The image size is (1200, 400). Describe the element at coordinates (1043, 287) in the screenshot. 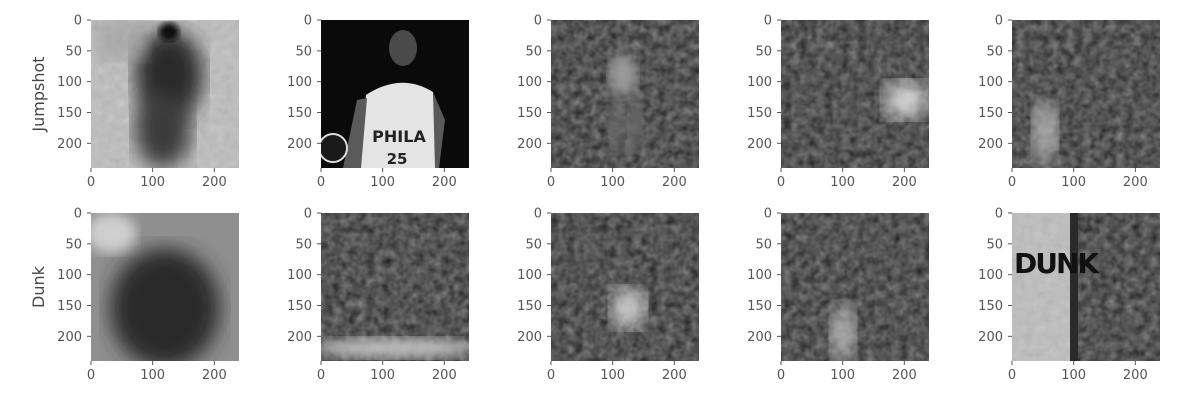

I see `light-texture-half` at that location.